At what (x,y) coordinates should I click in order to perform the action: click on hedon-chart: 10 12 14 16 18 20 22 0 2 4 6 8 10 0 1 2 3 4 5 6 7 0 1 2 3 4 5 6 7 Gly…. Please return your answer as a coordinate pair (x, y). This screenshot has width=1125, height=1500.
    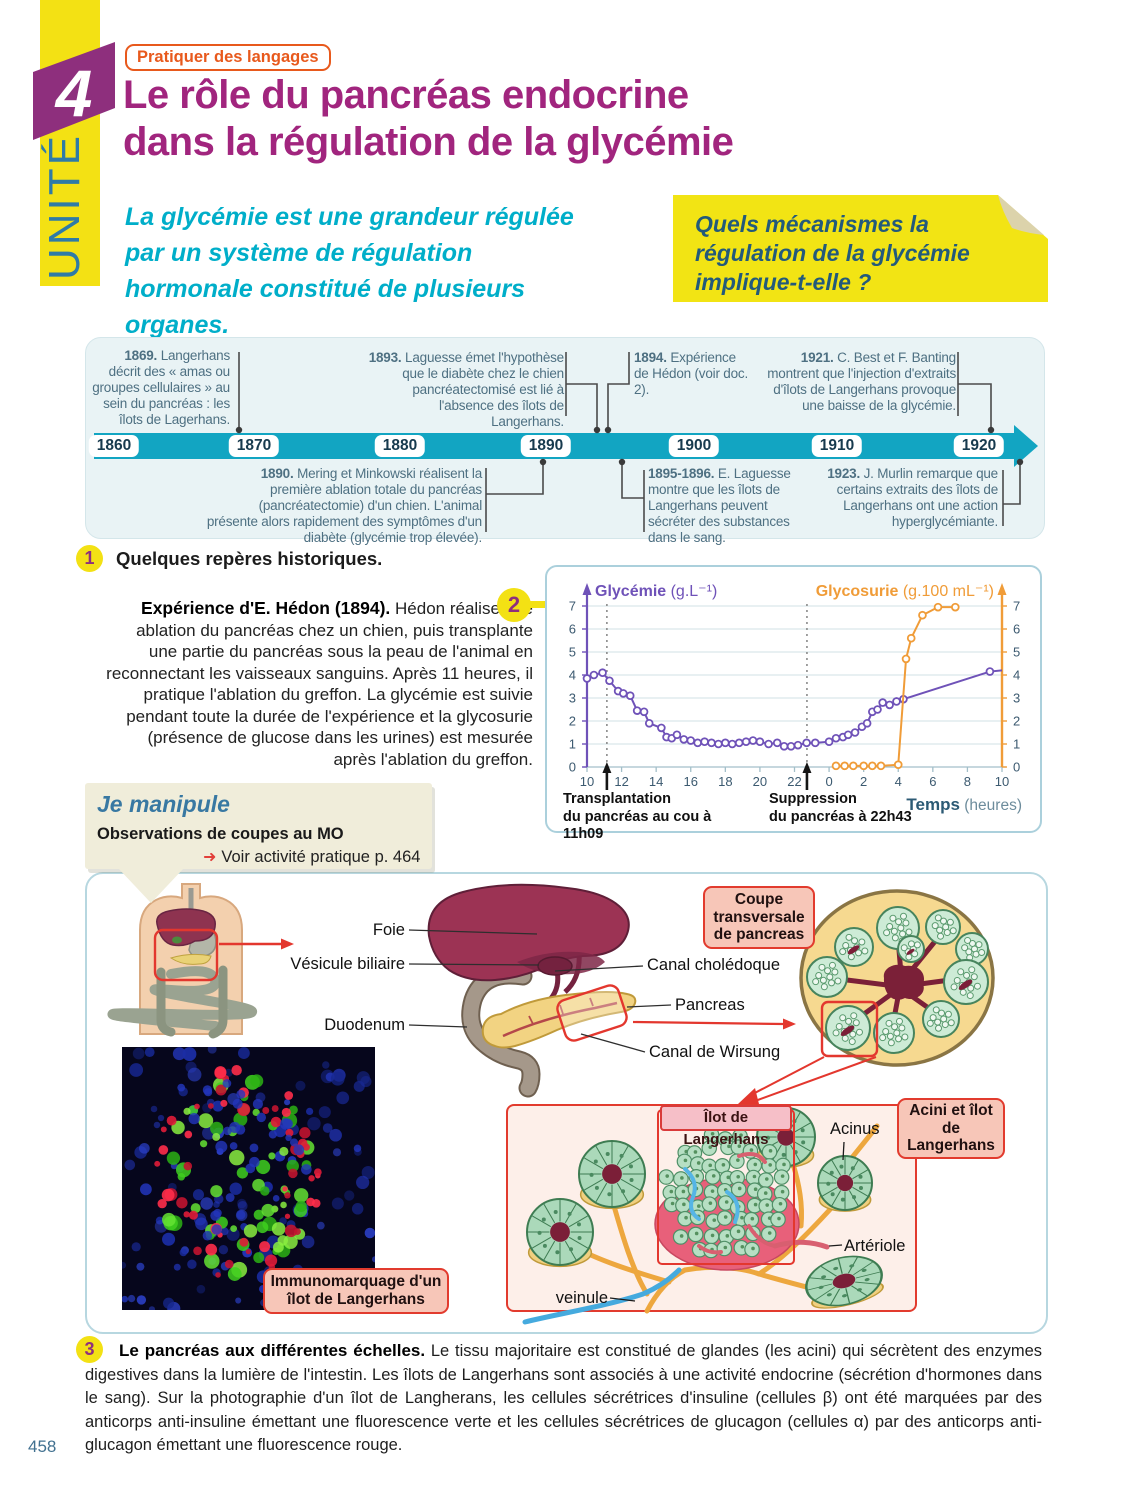
    Looking at the image, I should click on (793, 703).